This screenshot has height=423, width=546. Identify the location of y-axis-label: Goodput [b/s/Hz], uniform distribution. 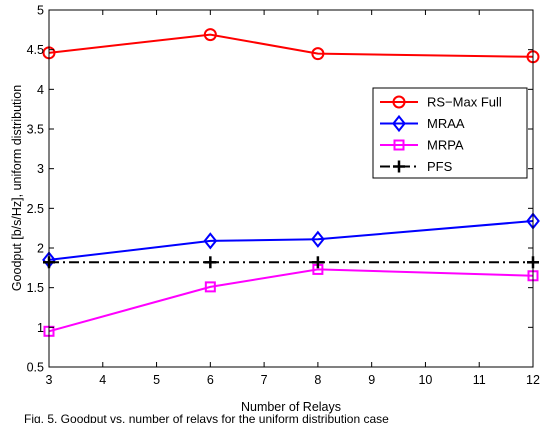
(17, 188).